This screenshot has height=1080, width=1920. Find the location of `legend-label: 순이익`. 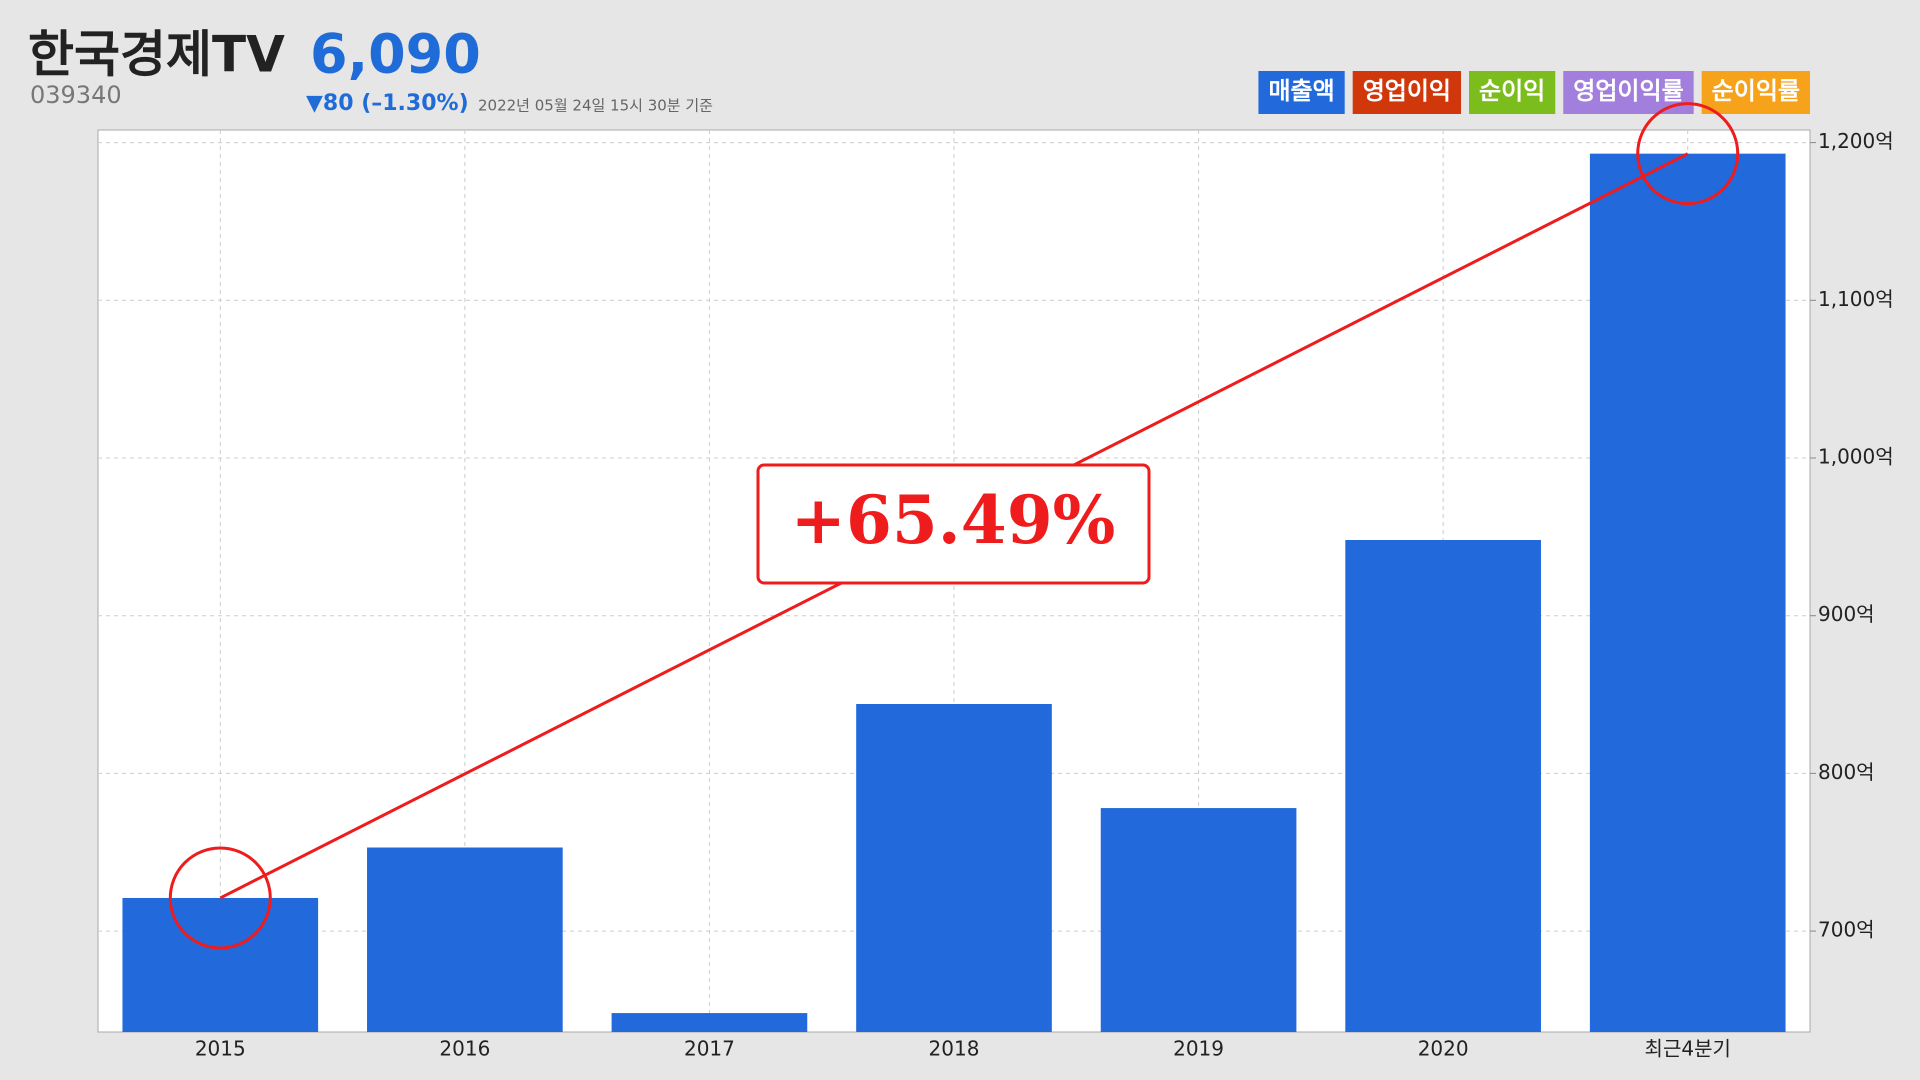

legend-label: 순이익 is located at coordinates (1512, 91).